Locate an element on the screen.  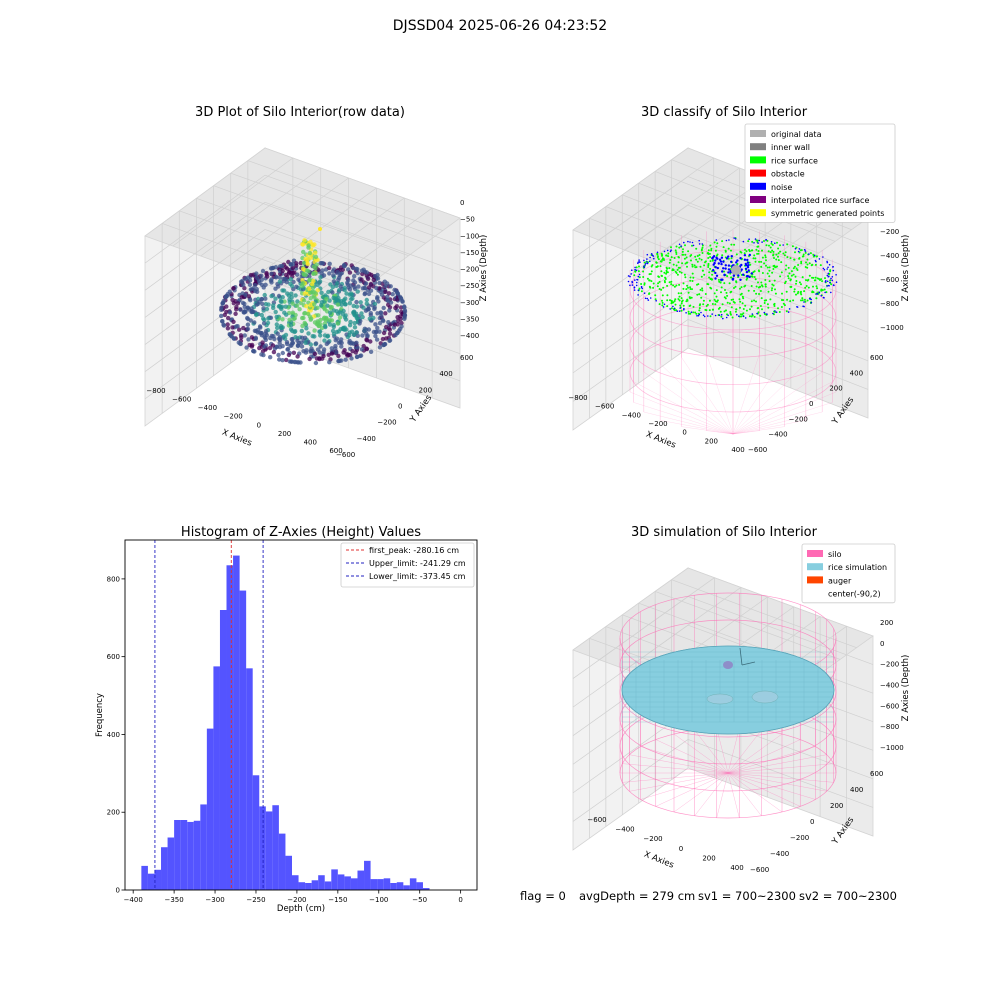
y-tick-label: −600 is located at coordinates (759, 870).